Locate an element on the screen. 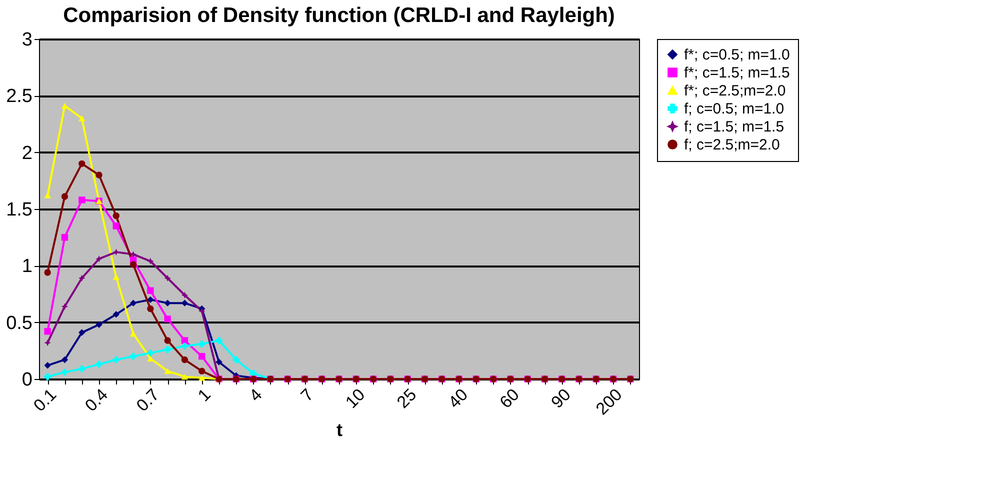 This screenshot has height=497, width=985. legend-label: f; c=0.5; m=1.0 is located at coordinates (734, 109).